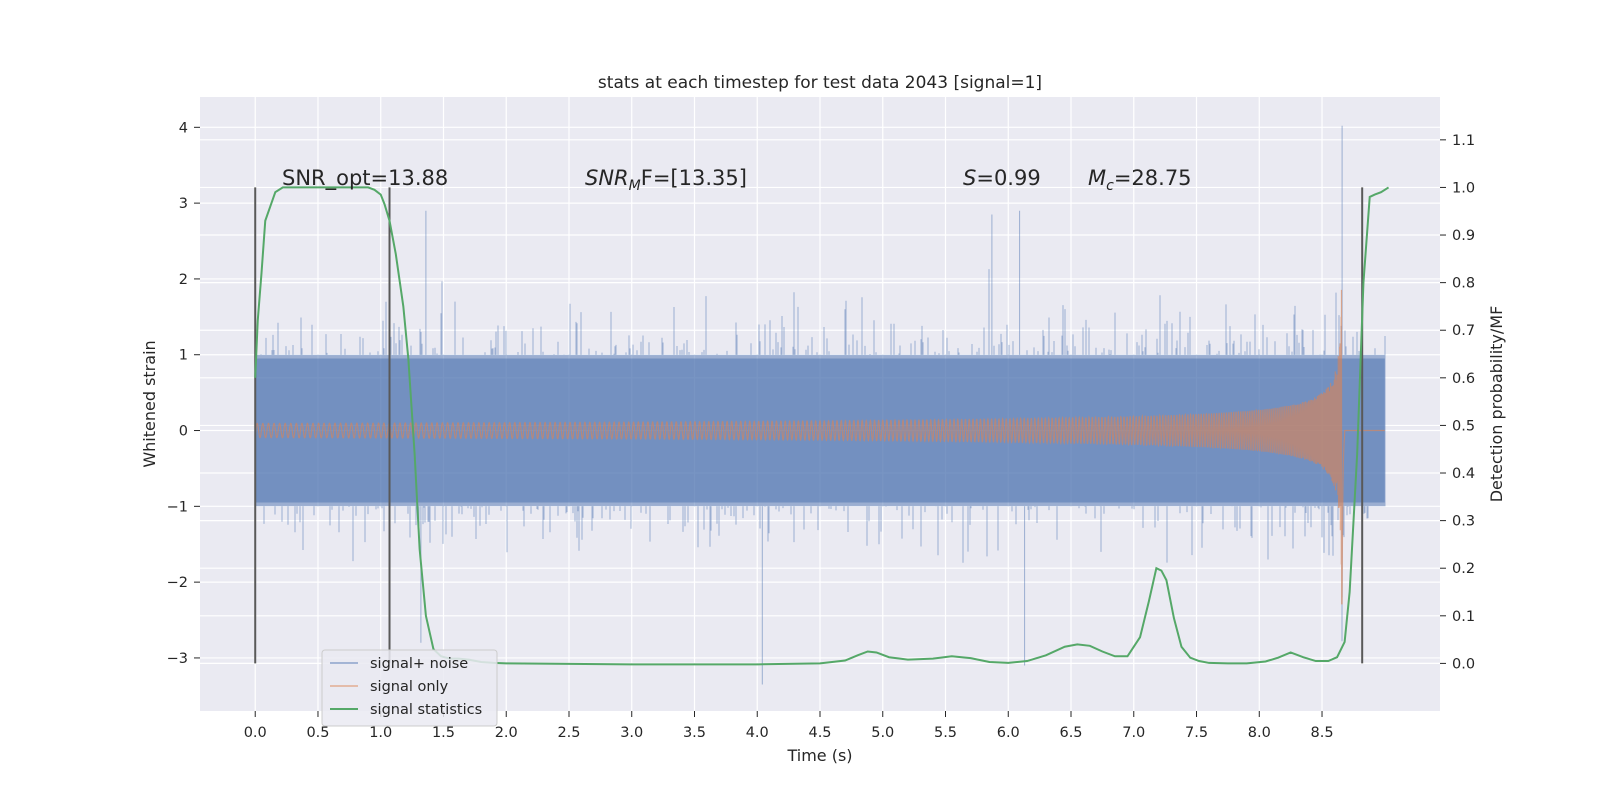 The image size is (1600, 800). Describe the element at coordinates (694, 733) in the screenshot. I see `x-tick-label-7: 3.5` at that location.